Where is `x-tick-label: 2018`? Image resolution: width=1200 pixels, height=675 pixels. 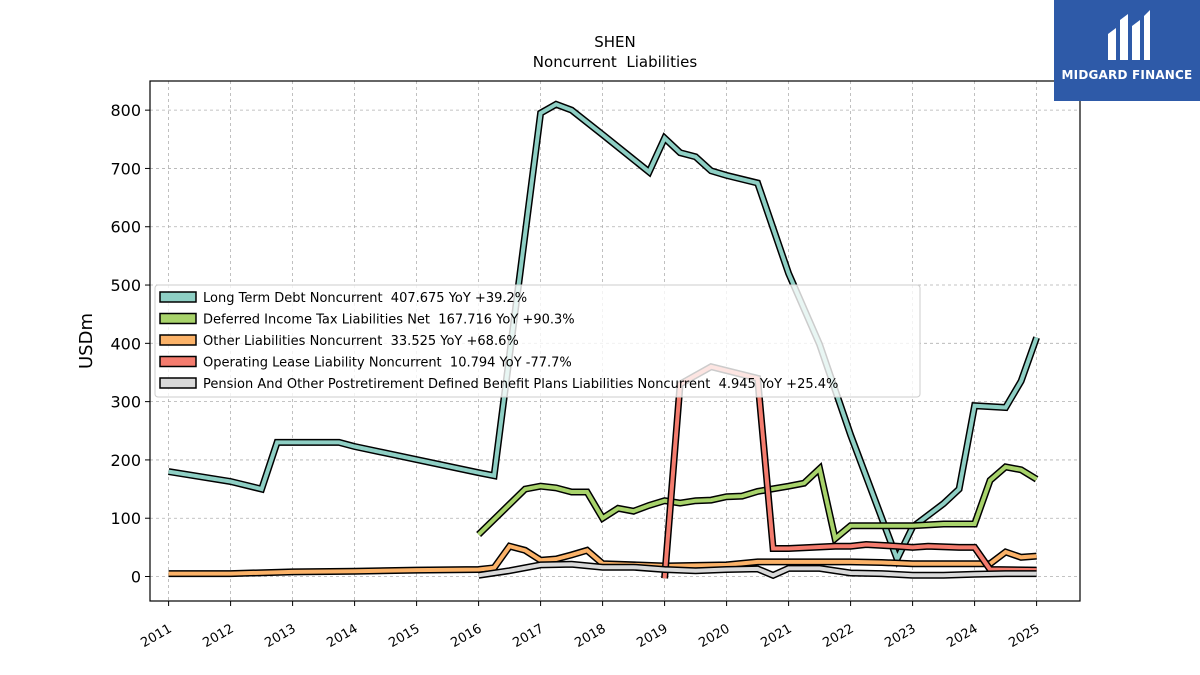 x-tick-label: 2018 is located at coordinates (590, 636).